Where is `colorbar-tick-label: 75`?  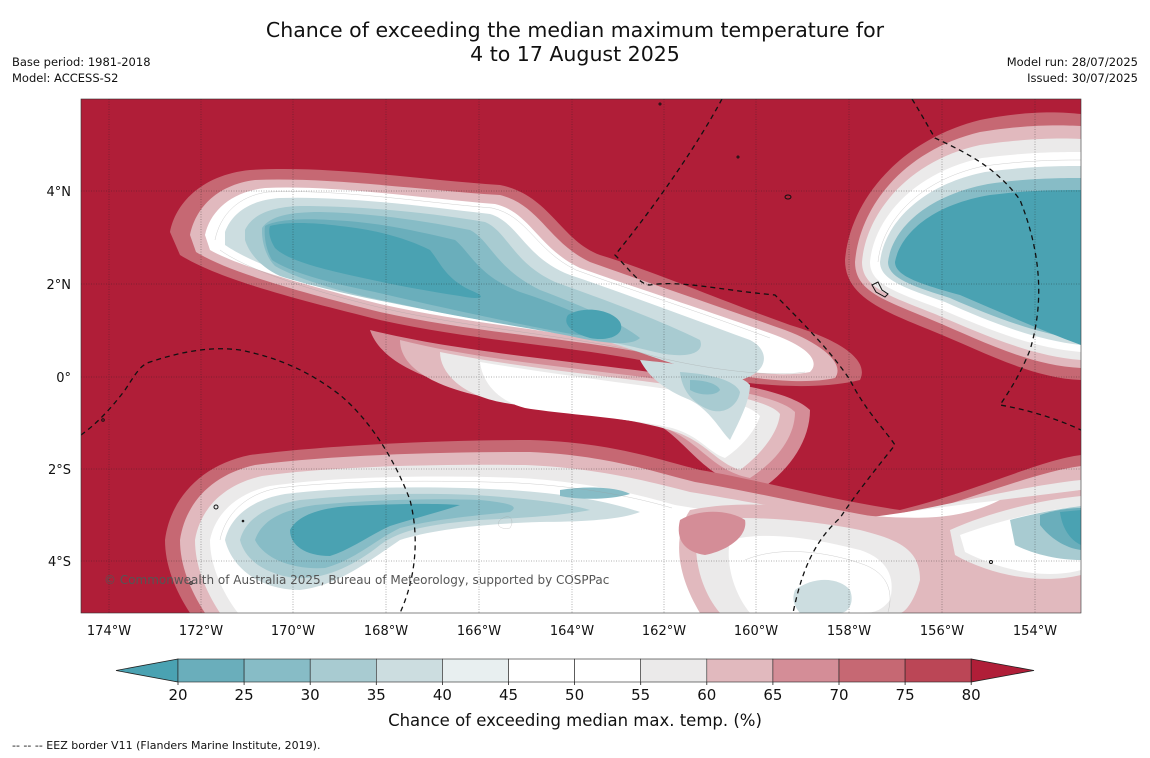
colorbar-tick-label: 75 is located at coordinates (905, 695).